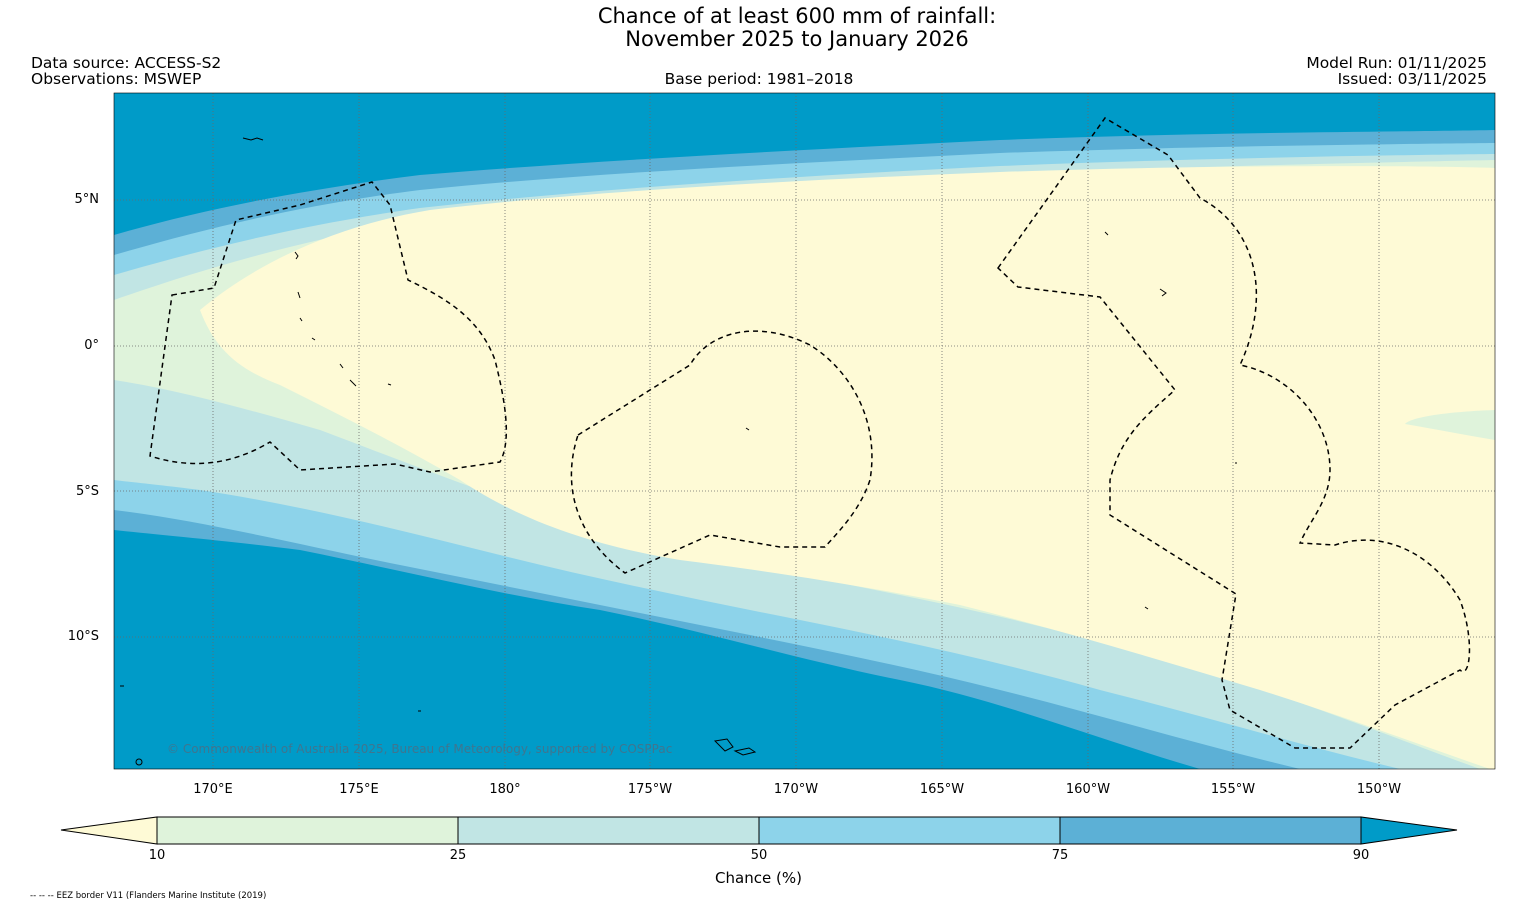 The width and height of the screenshot is (1517, 908). I want to click on lat-label-0: 0°, so click(91, 345).